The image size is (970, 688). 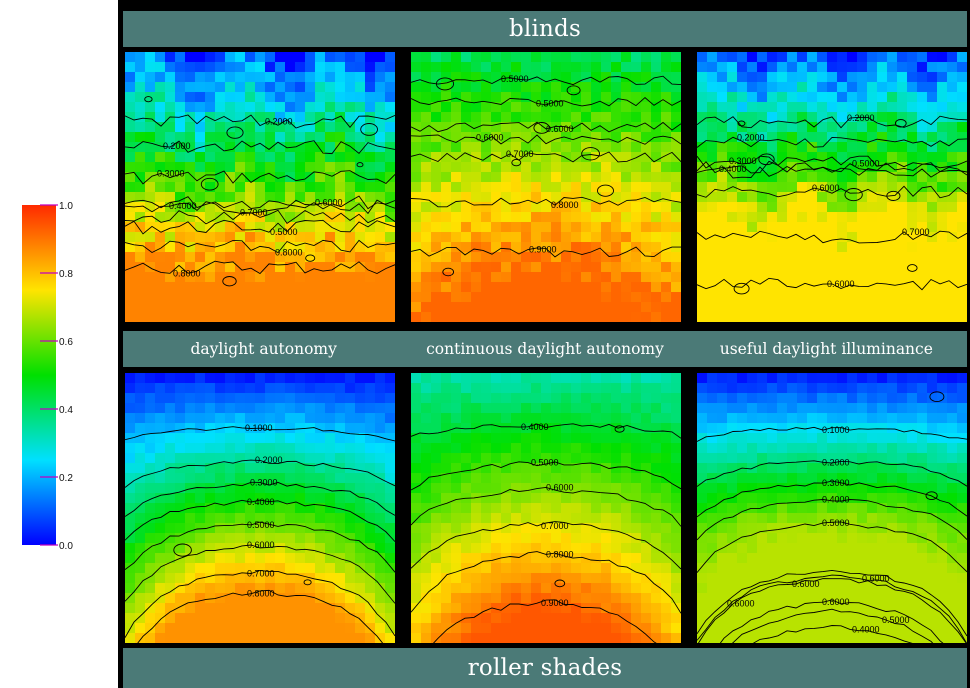 What do you see at coordinates (261, 525) in the screenshot?
I see `contour-label: 0.5000` at bounding box center [261, 525].